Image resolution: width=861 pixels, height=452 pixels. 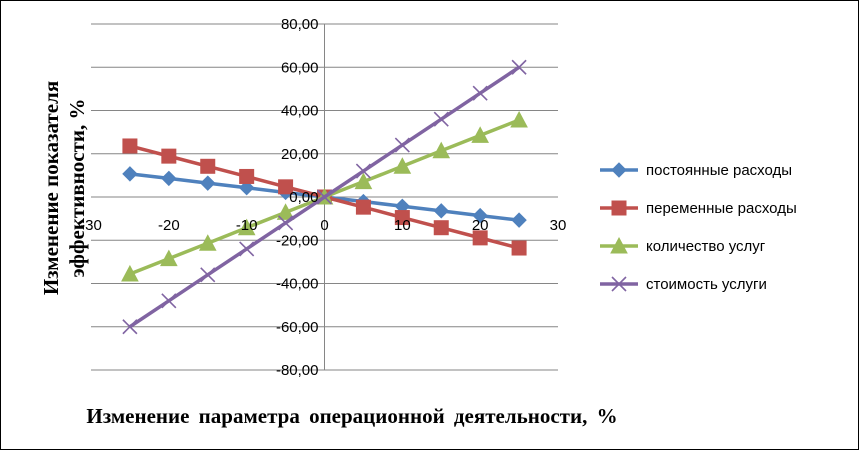 I want to click on x-tick-labels: -30 -20 -10 0 10 20 30, so click(x=323, y=225).